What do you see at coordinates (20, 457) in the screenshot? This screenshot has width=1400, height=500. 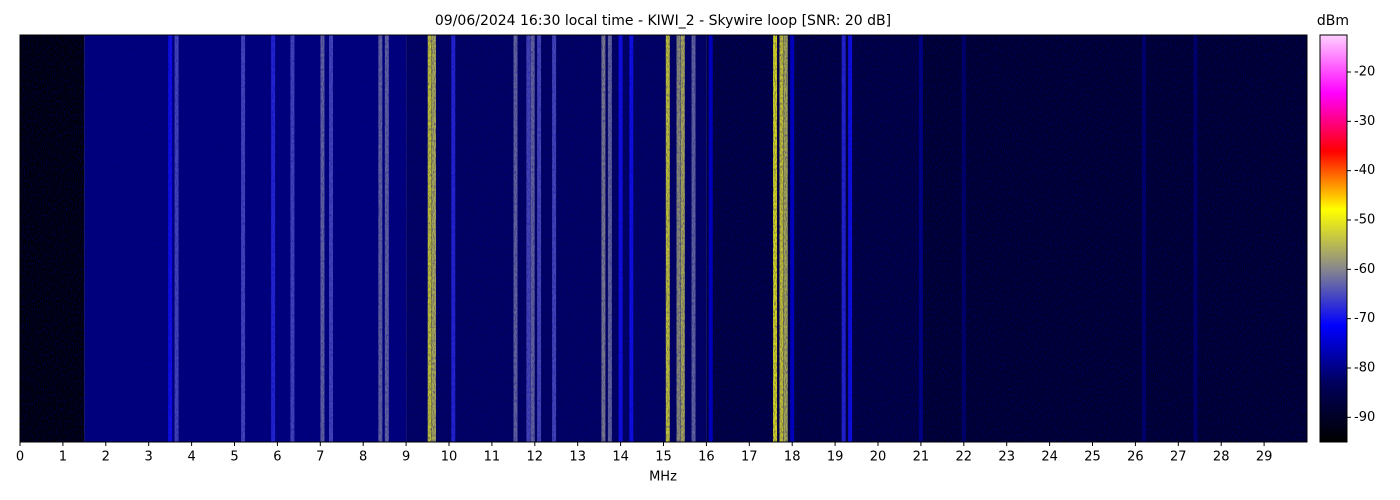 I see `x-tick-label: 0` at bounding box center [20, 457].